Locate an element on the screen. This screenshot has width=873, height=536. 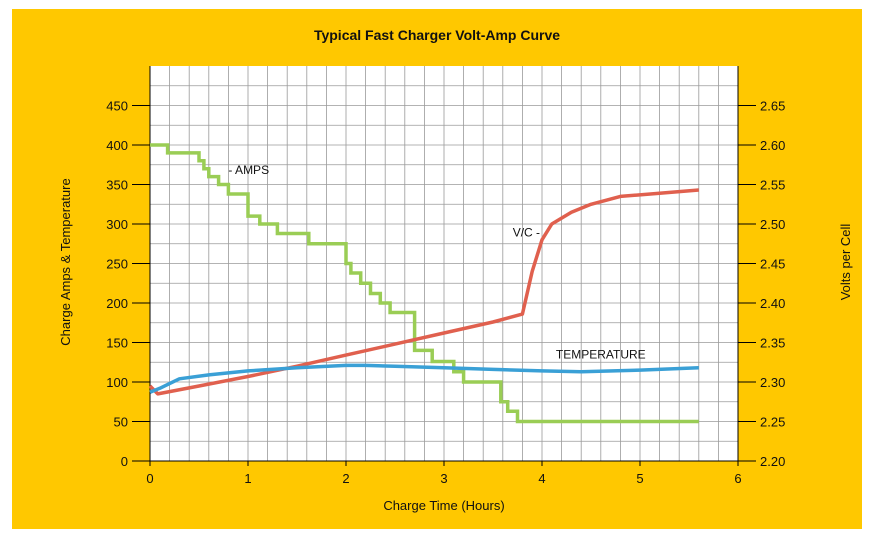
y-right-tick-label: 2.50 is located at coordinates (772, 224).